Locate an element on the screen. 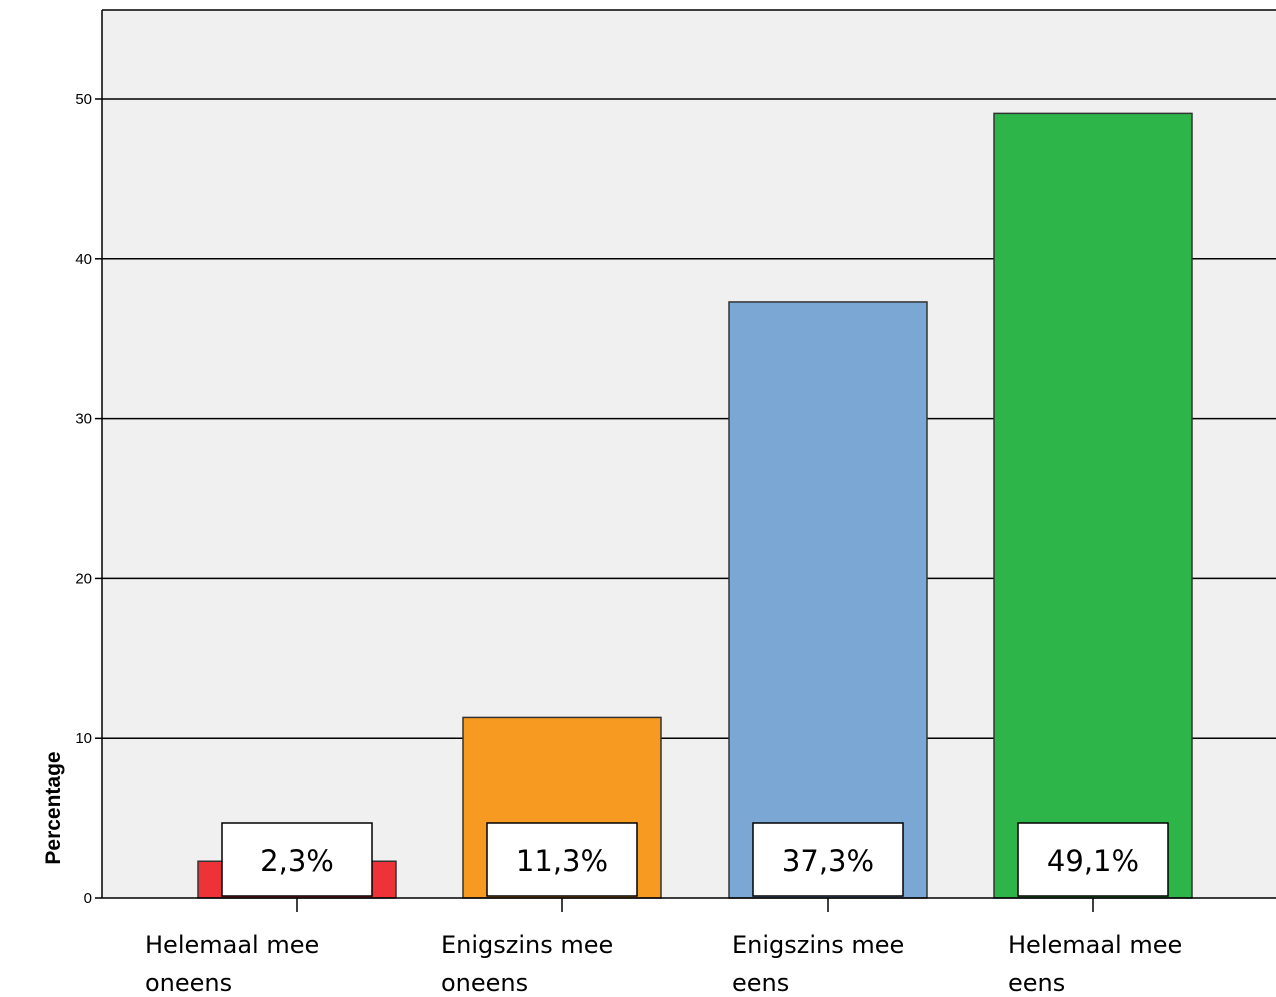 The image size is (1276, 997). data-labels: 2,3% 11,3% 37,3% 49,1% is located at coordinates (695, 859).